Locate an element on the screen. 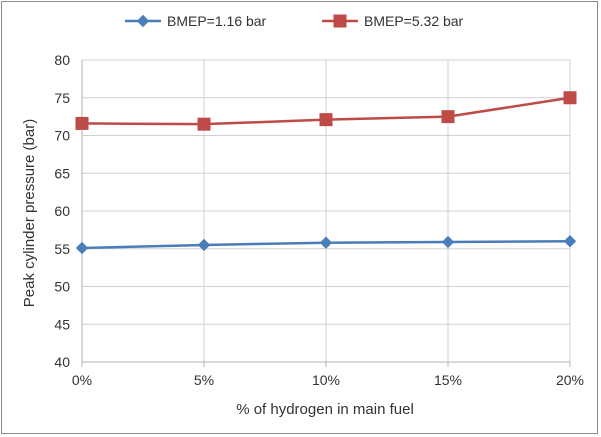  legend-label: BMEP=5.32 bar is located at coordinates (414, 21).